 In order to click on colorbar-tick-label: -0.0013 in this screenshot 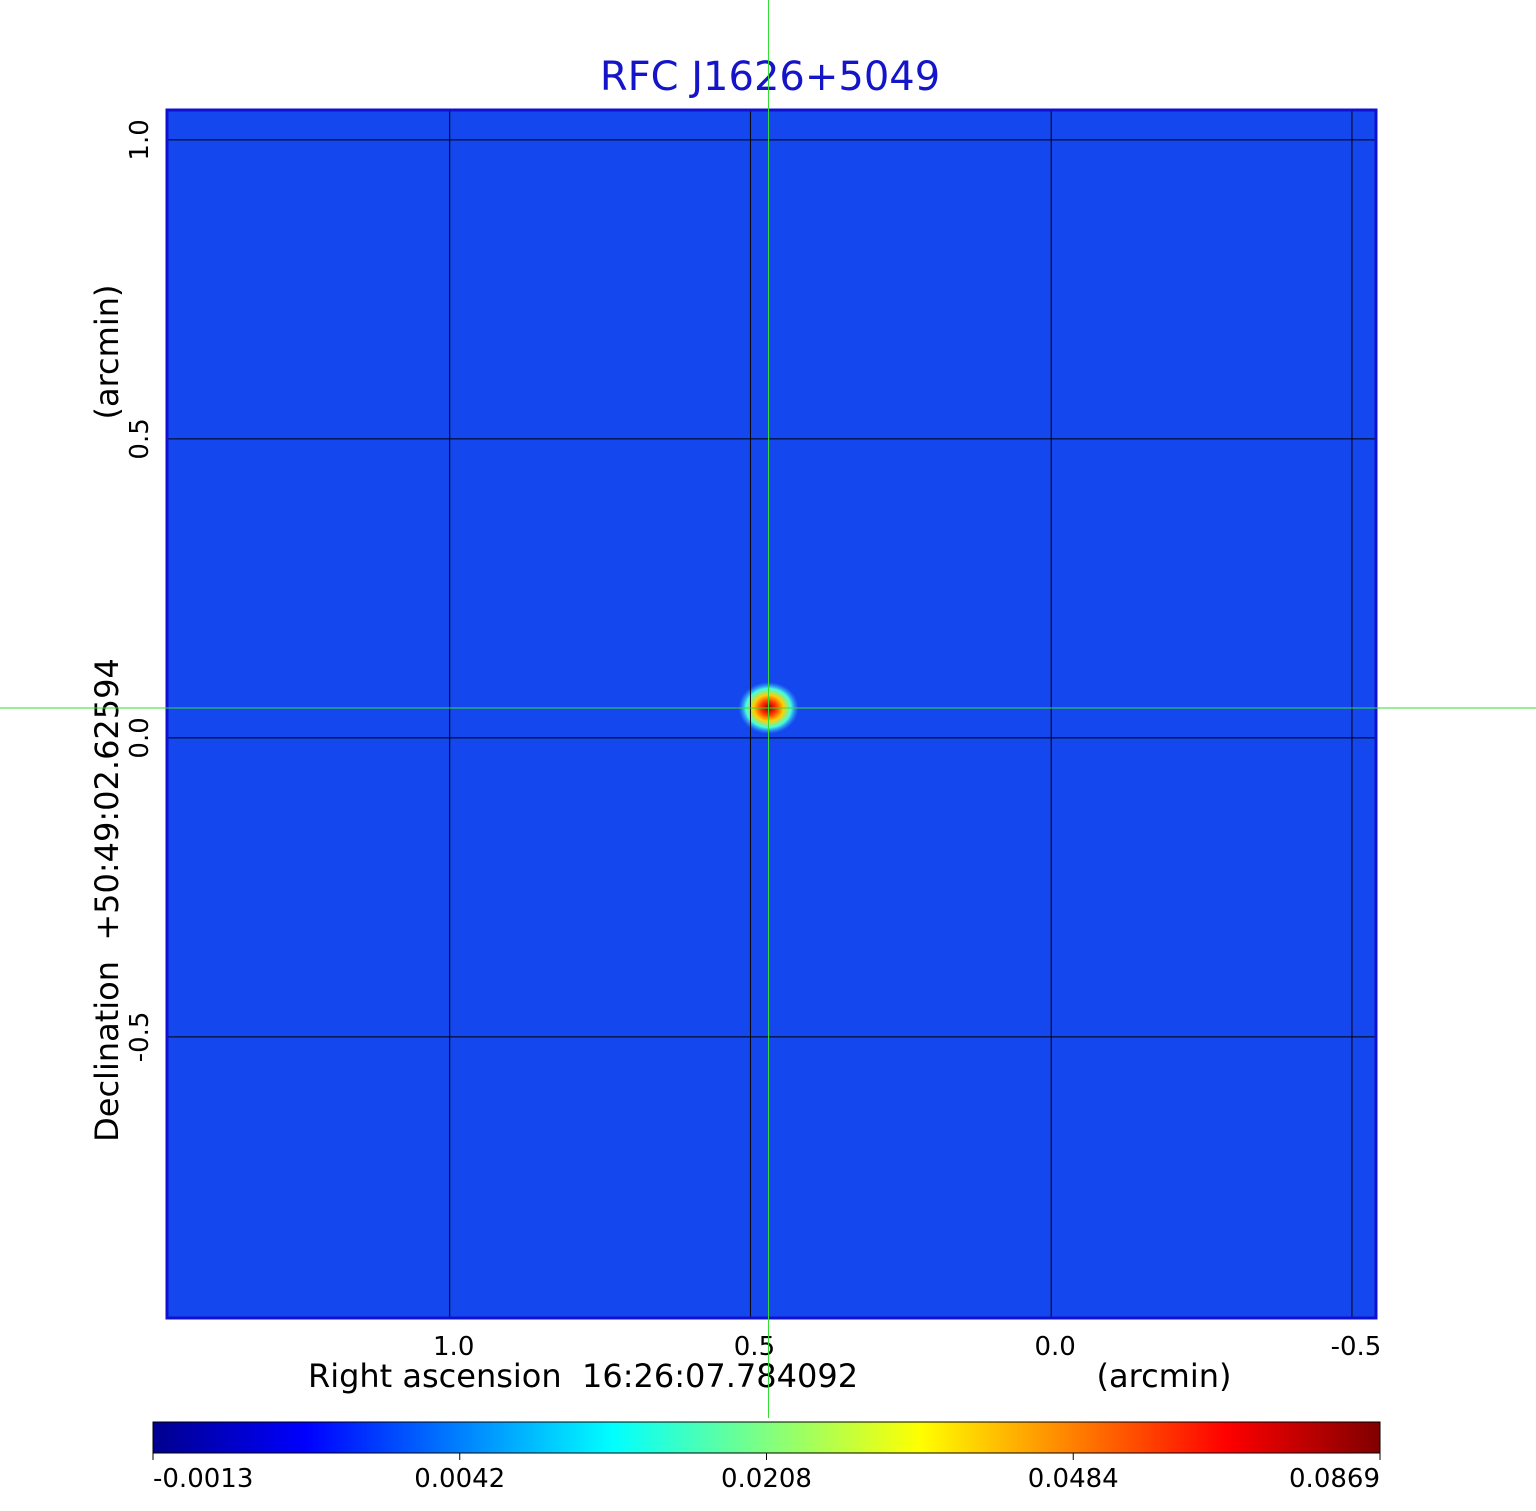, I will do `click(203, 1479)`.